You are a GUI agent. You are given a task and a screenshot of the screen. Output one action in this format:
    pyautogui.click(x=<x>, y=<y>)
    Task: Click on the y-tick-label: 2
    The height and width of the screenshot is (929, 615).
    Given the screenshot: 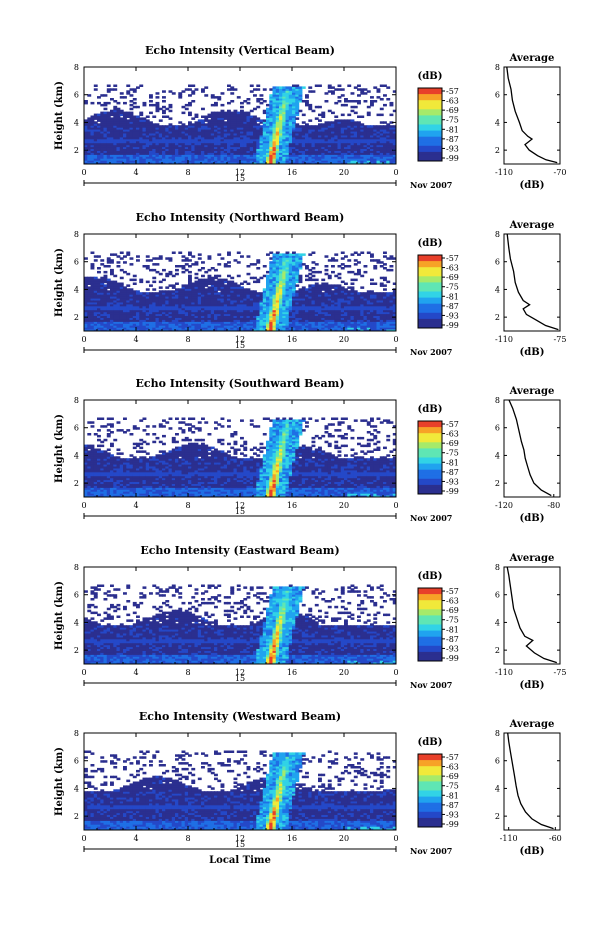 What is the action you would take?
    pyautogui.click(x=76, y=150)
    